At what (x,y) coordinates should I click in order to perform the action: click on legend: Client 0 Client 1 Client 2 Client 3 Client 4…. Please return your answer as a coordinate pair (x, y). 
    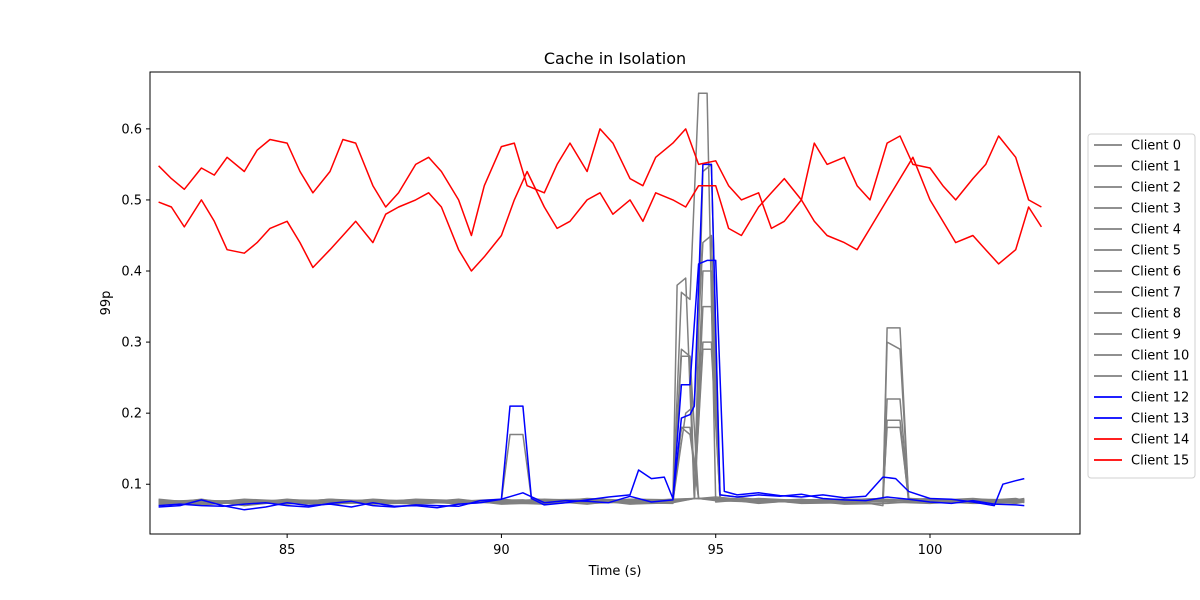
    Looking at the image, I should click on (1141, 306).